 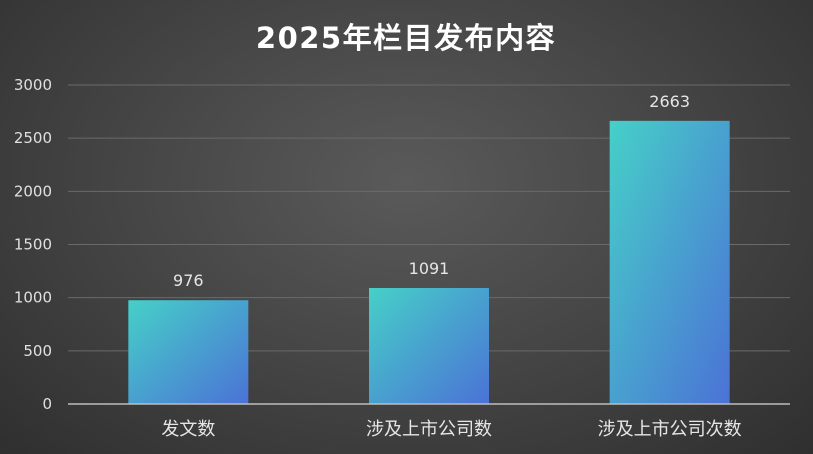 What do you see at coordinates (188, 429) in the screenshot?
I see `category-label: 发文数` at bounding box center [188, 429].